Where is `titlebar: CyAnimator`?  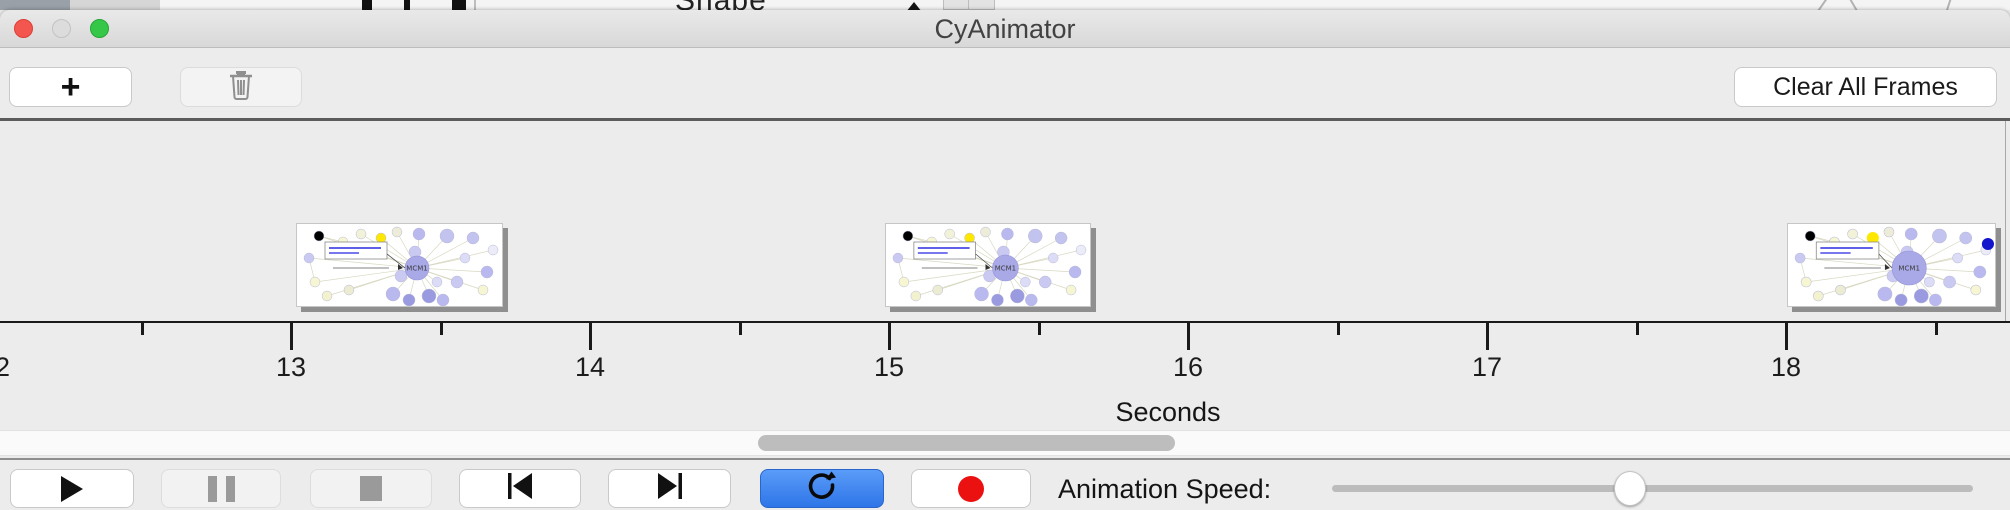 titlebar: CyAnimator is located at coordinates (1005, 29).